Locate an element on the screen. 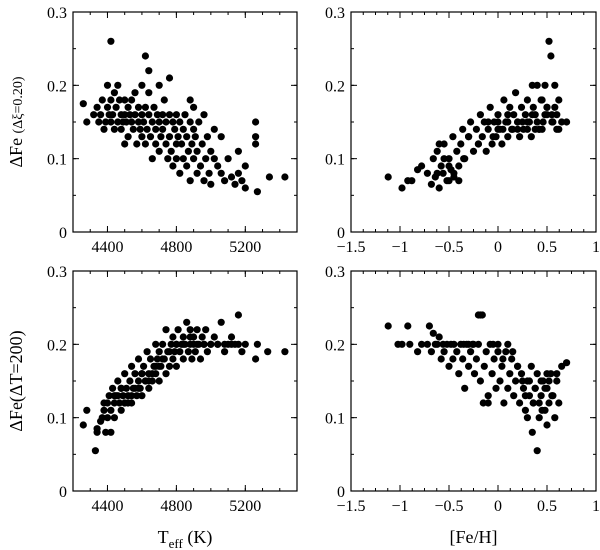 This screenshot has width=600, height=550. panel-2-ytick-label: 0.1 is located at coordinates (57, 419).